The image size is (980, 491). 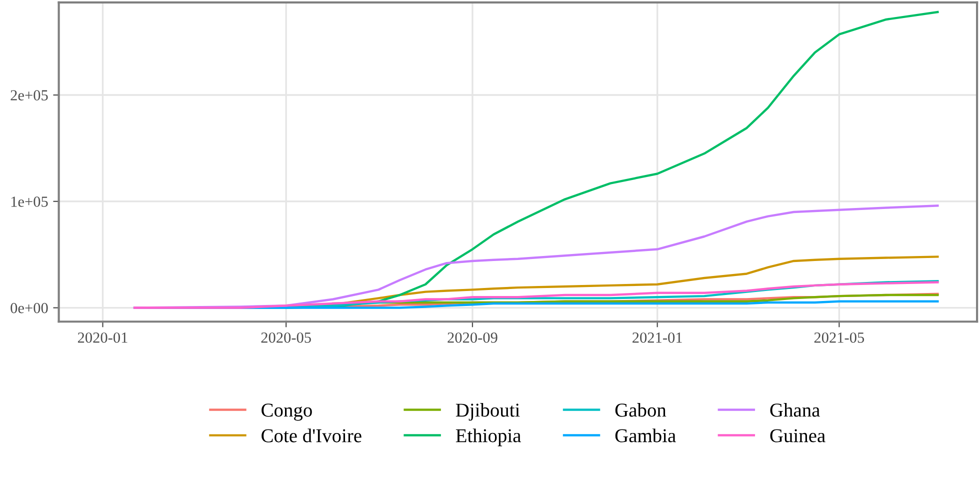 I want to click on legend-label: Cote d'Ivoire, so click(x=312, y=435).